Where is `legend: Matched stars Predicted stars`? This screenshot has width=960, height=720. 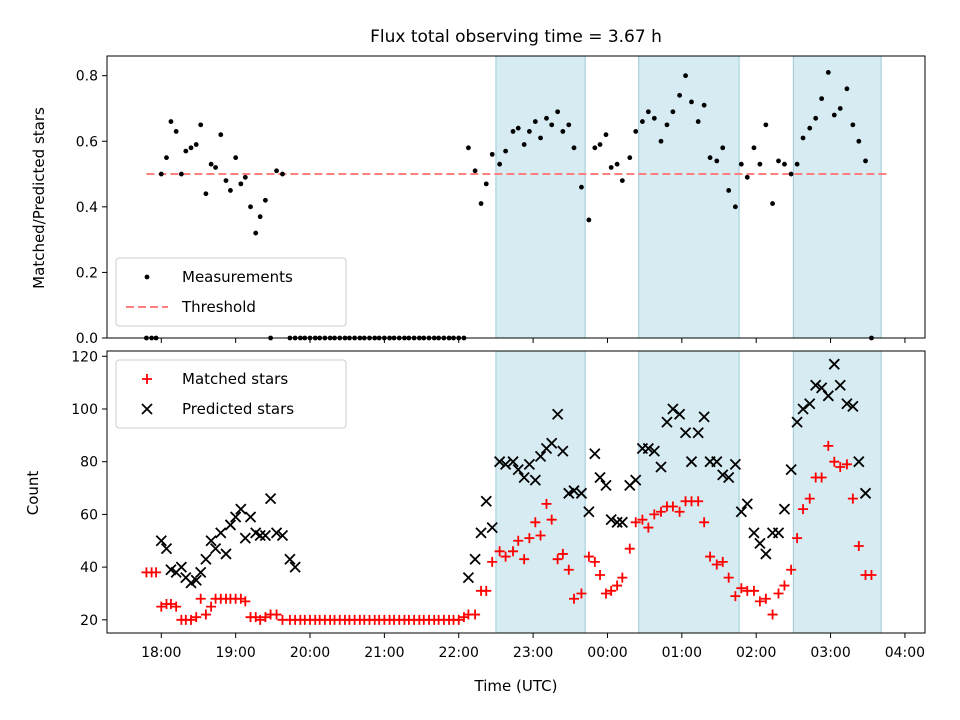
legend: Matched stars Predicted stars is located at coordinates (231, 394).